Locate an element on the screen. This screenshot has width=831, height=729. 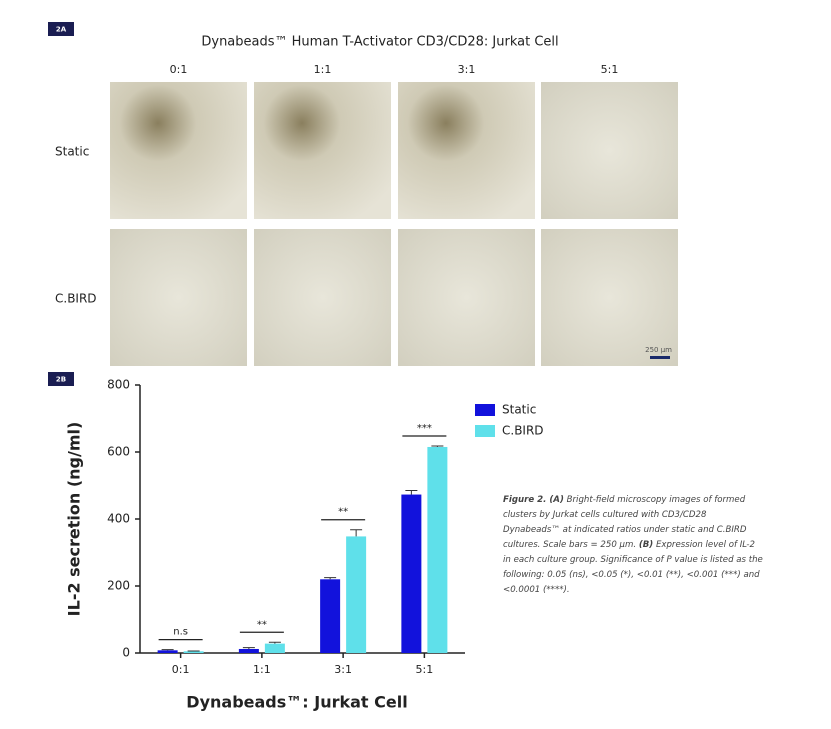
scale-bar-label: 250 μm is located at coordinates (658, 350).